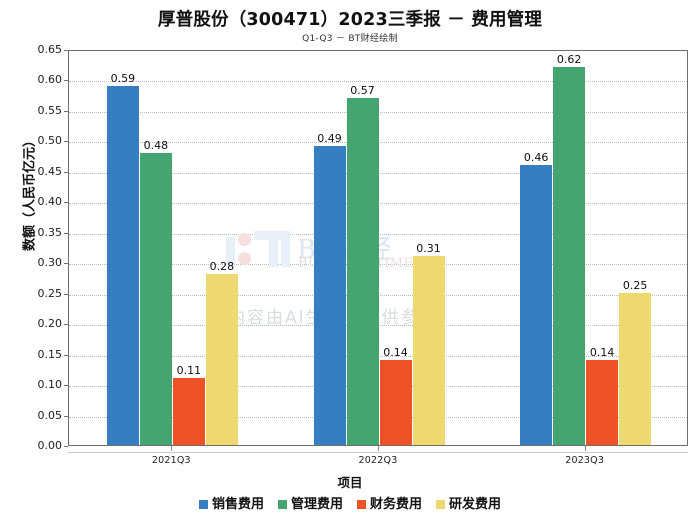  Describe the element at coordinates (585, 460) in the screenshot. I see `x-tick-label: 2023Q3` at that location.